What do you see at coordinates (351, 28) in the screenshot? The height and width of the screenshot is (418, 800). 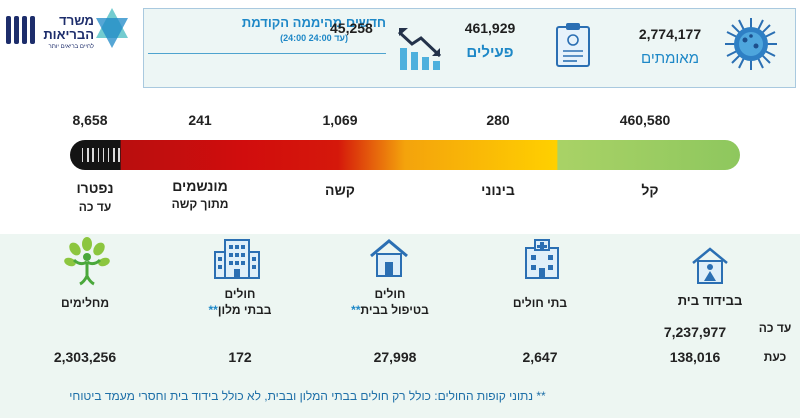 I see `new-cases-value: 45,258` at bounding box center [351, 28].